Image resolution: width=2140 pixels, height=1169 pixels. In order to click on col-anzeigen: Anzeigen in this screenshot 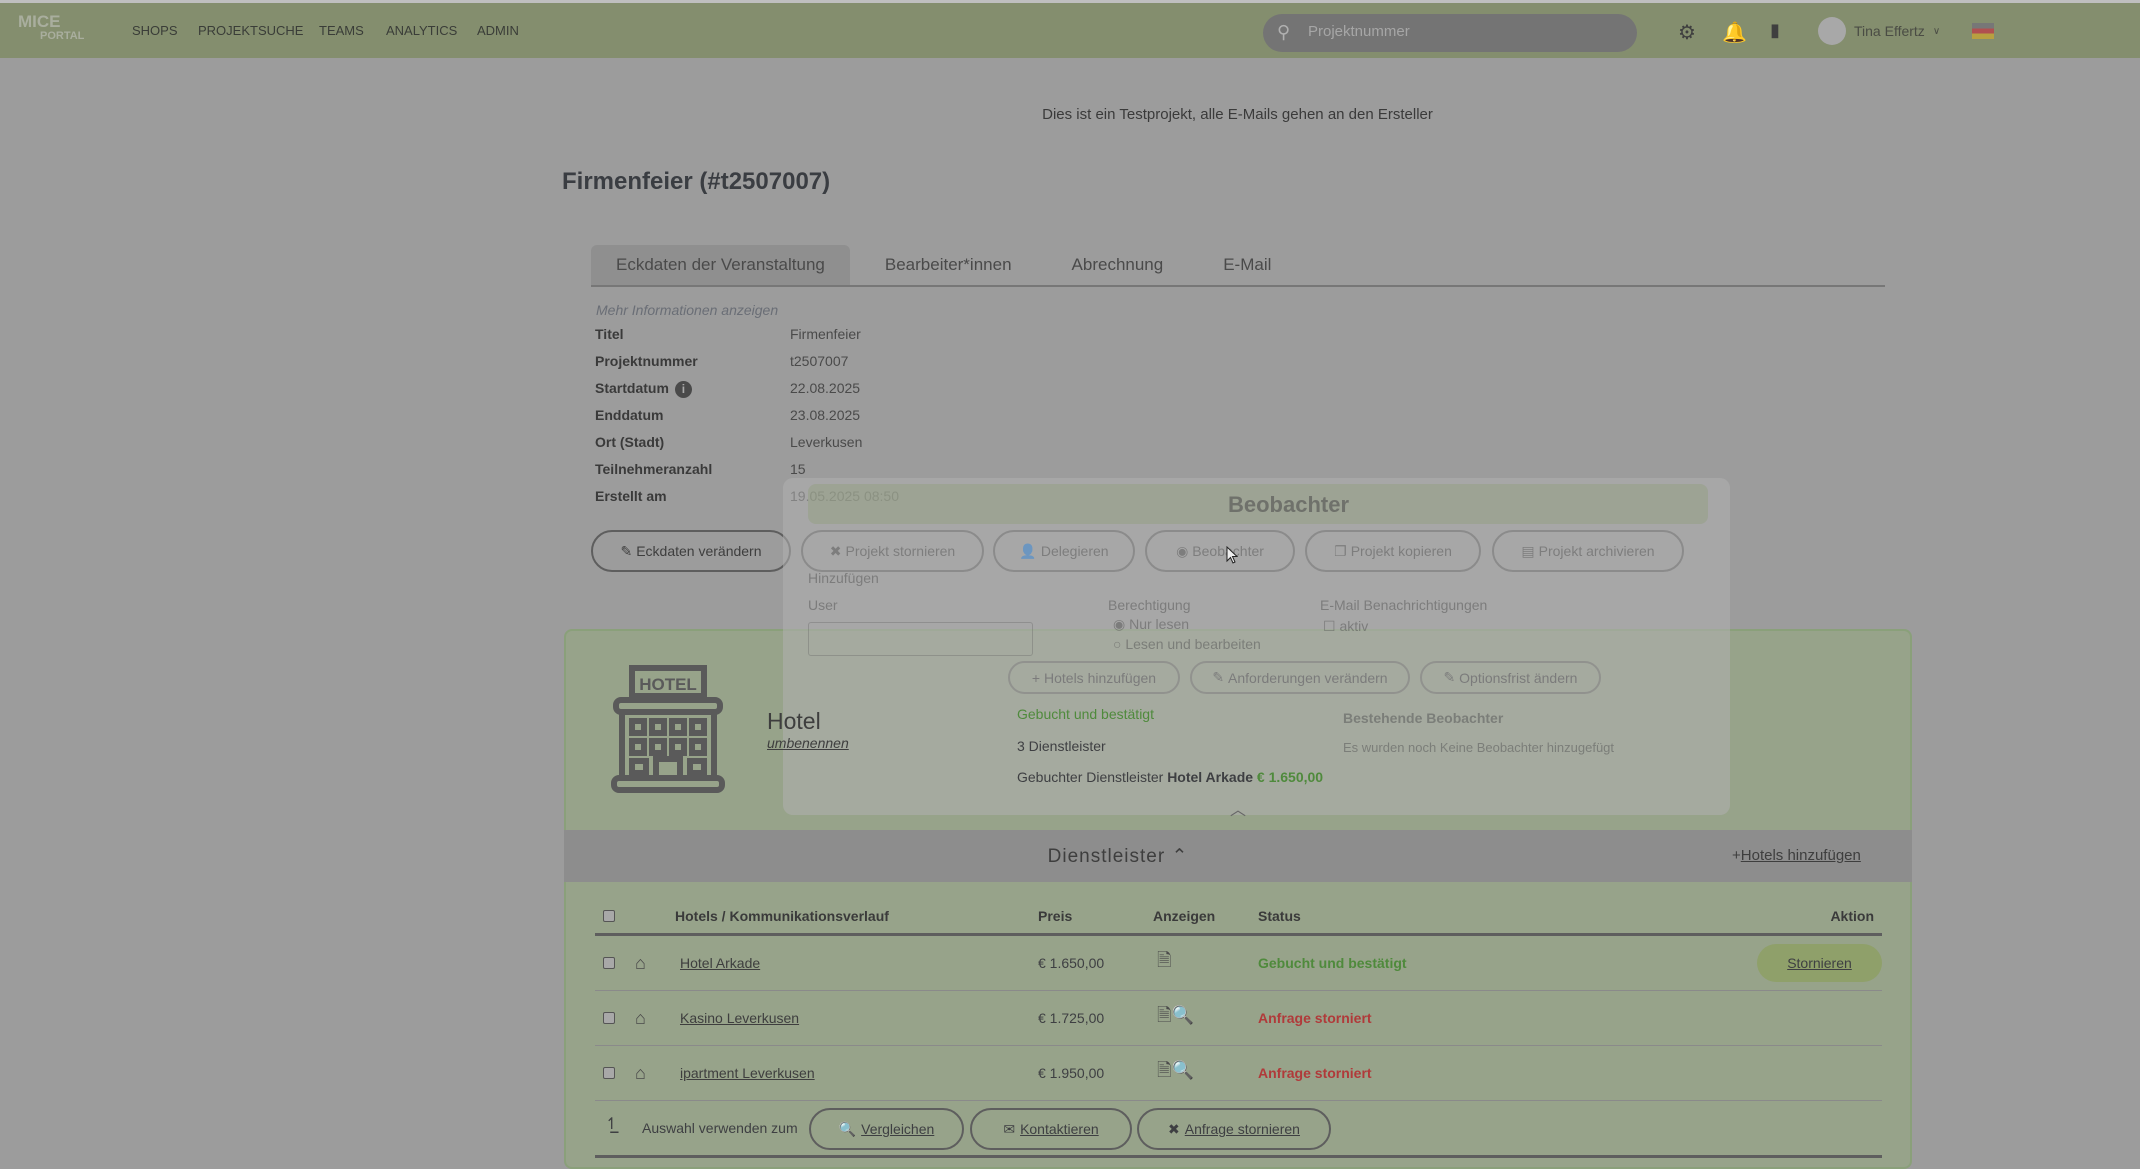, I will do `click(1184, 916)`.